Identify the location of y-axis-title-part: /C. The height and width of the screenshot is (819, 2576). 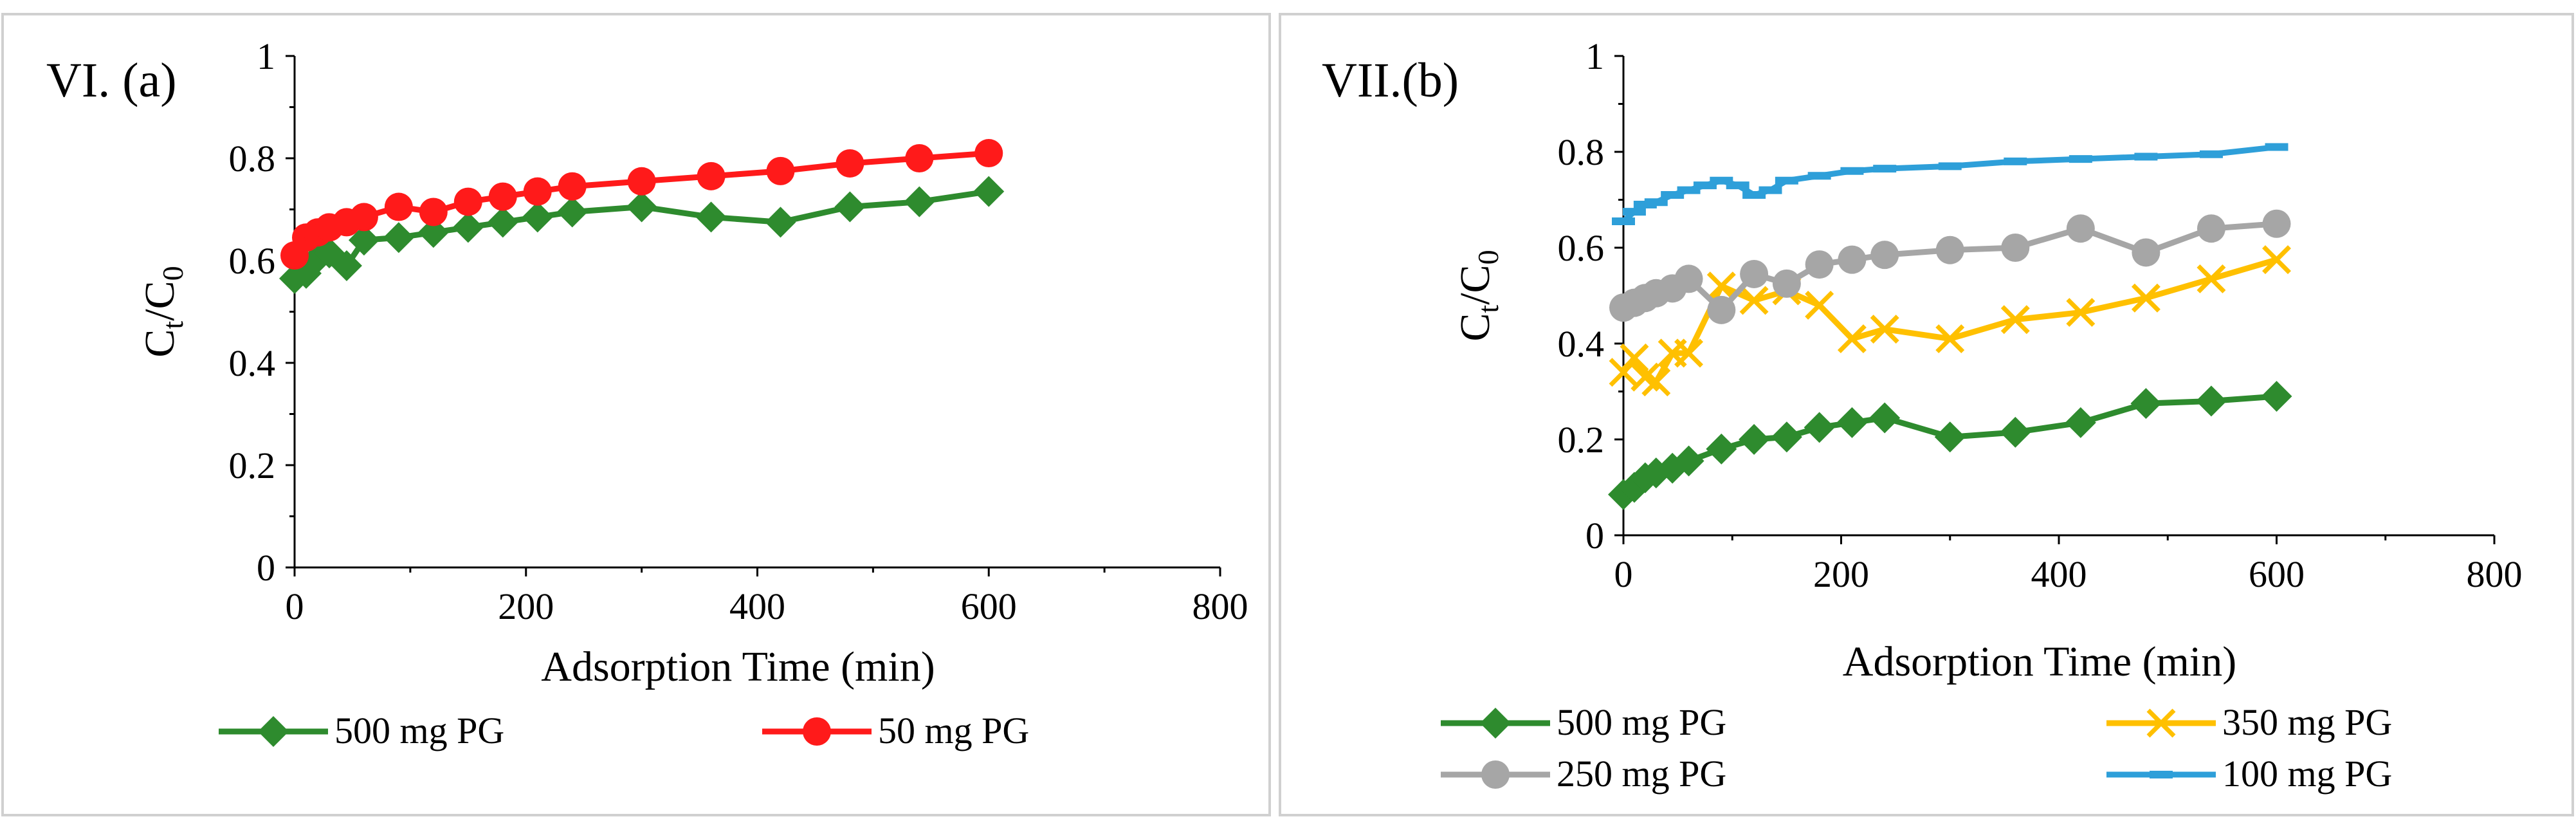
(1475, 284).